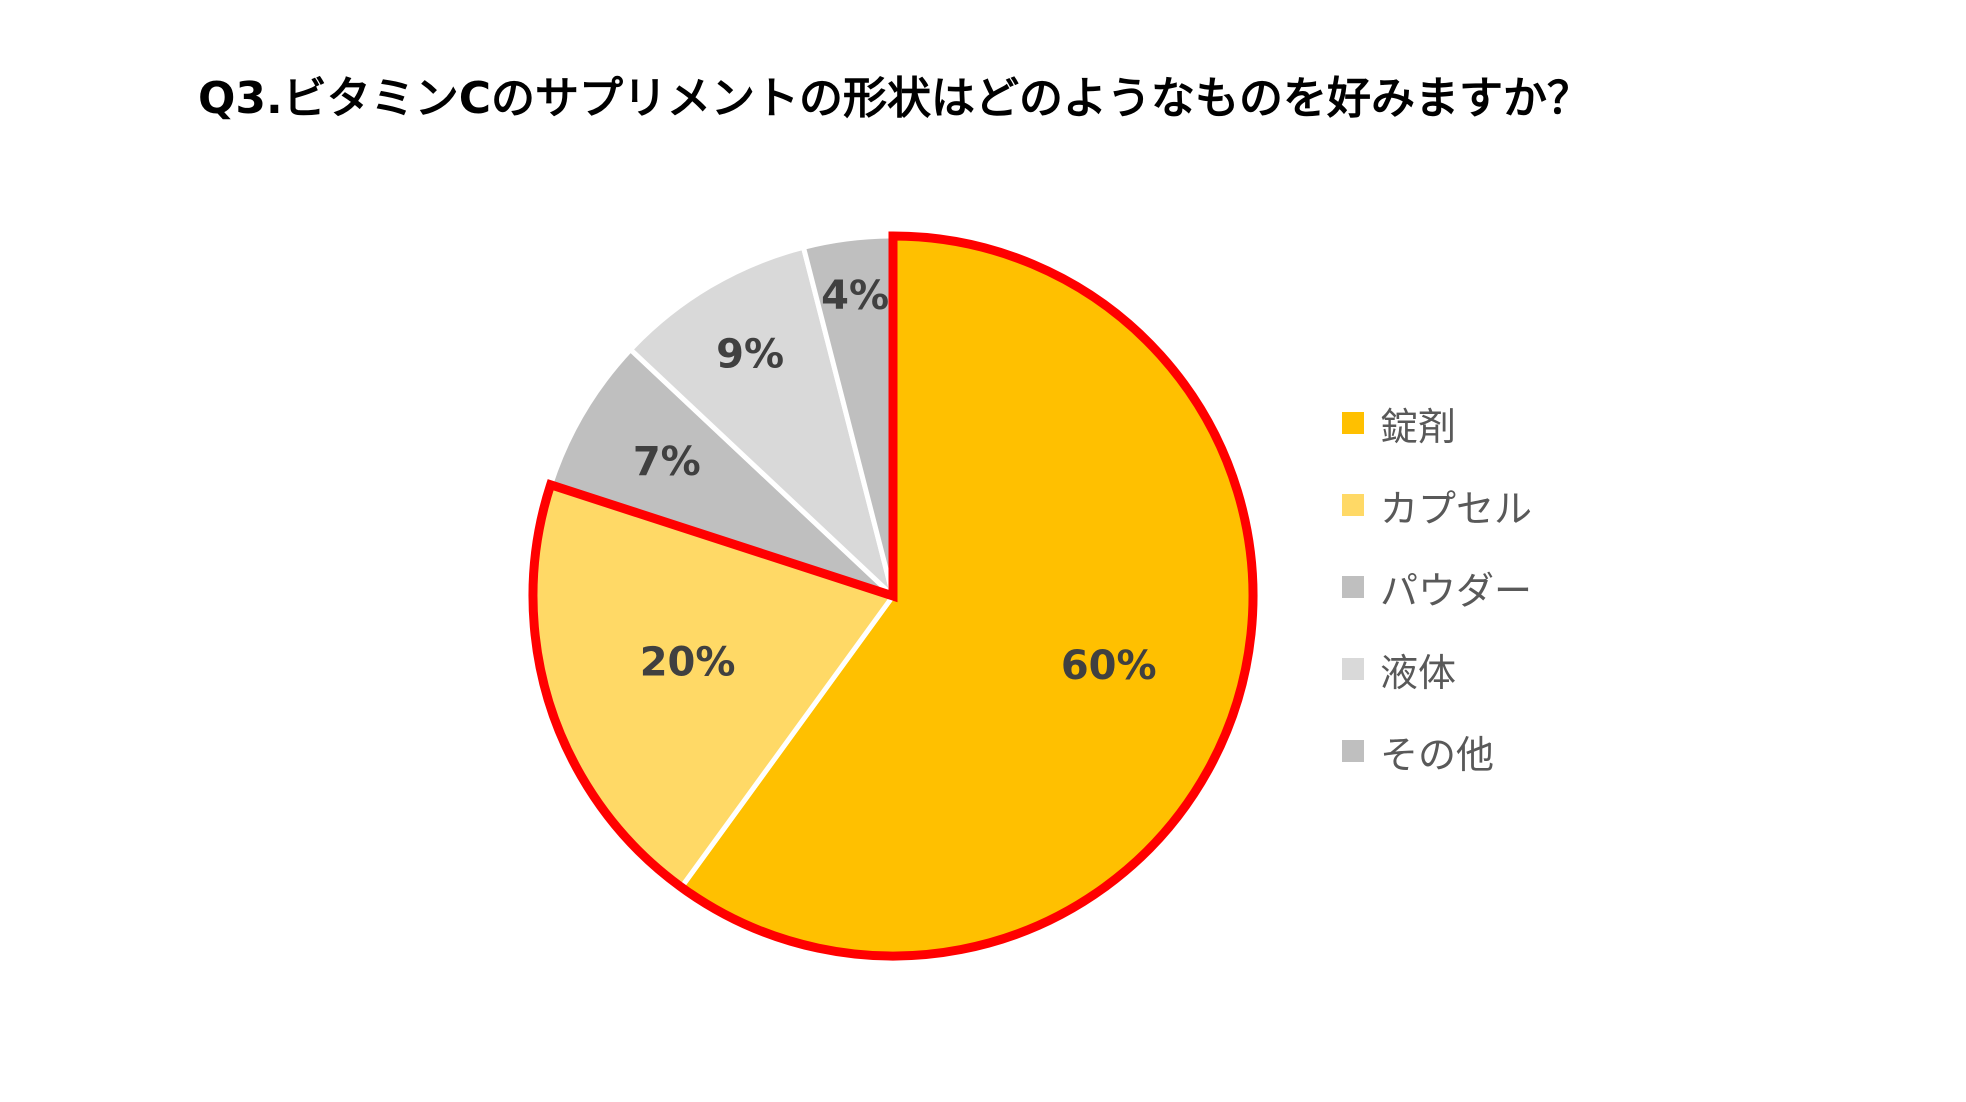 Image resolution: width=1966 pixels, height=1102 pixels. I want to click on slice-label-4: 9%, so click(750, 354).